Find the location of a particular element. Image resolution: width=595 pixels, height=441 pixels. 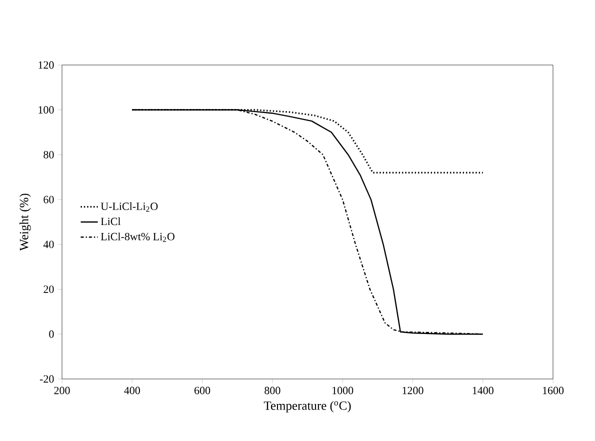

x-tick-label: 1000 is located at coordinates (343, 390).